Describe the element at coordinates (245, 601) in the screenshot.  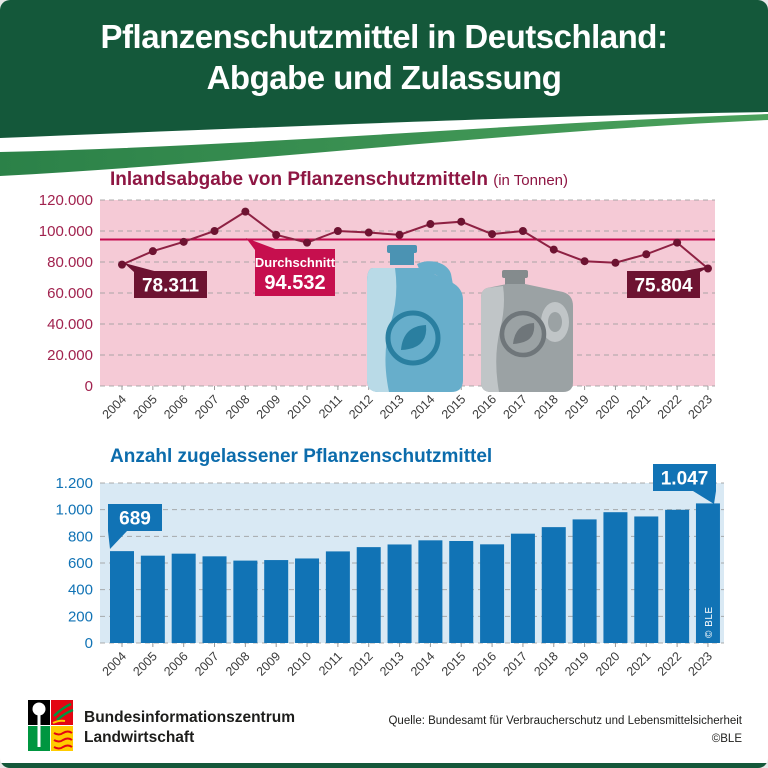
I see `bar-2008` at that location.